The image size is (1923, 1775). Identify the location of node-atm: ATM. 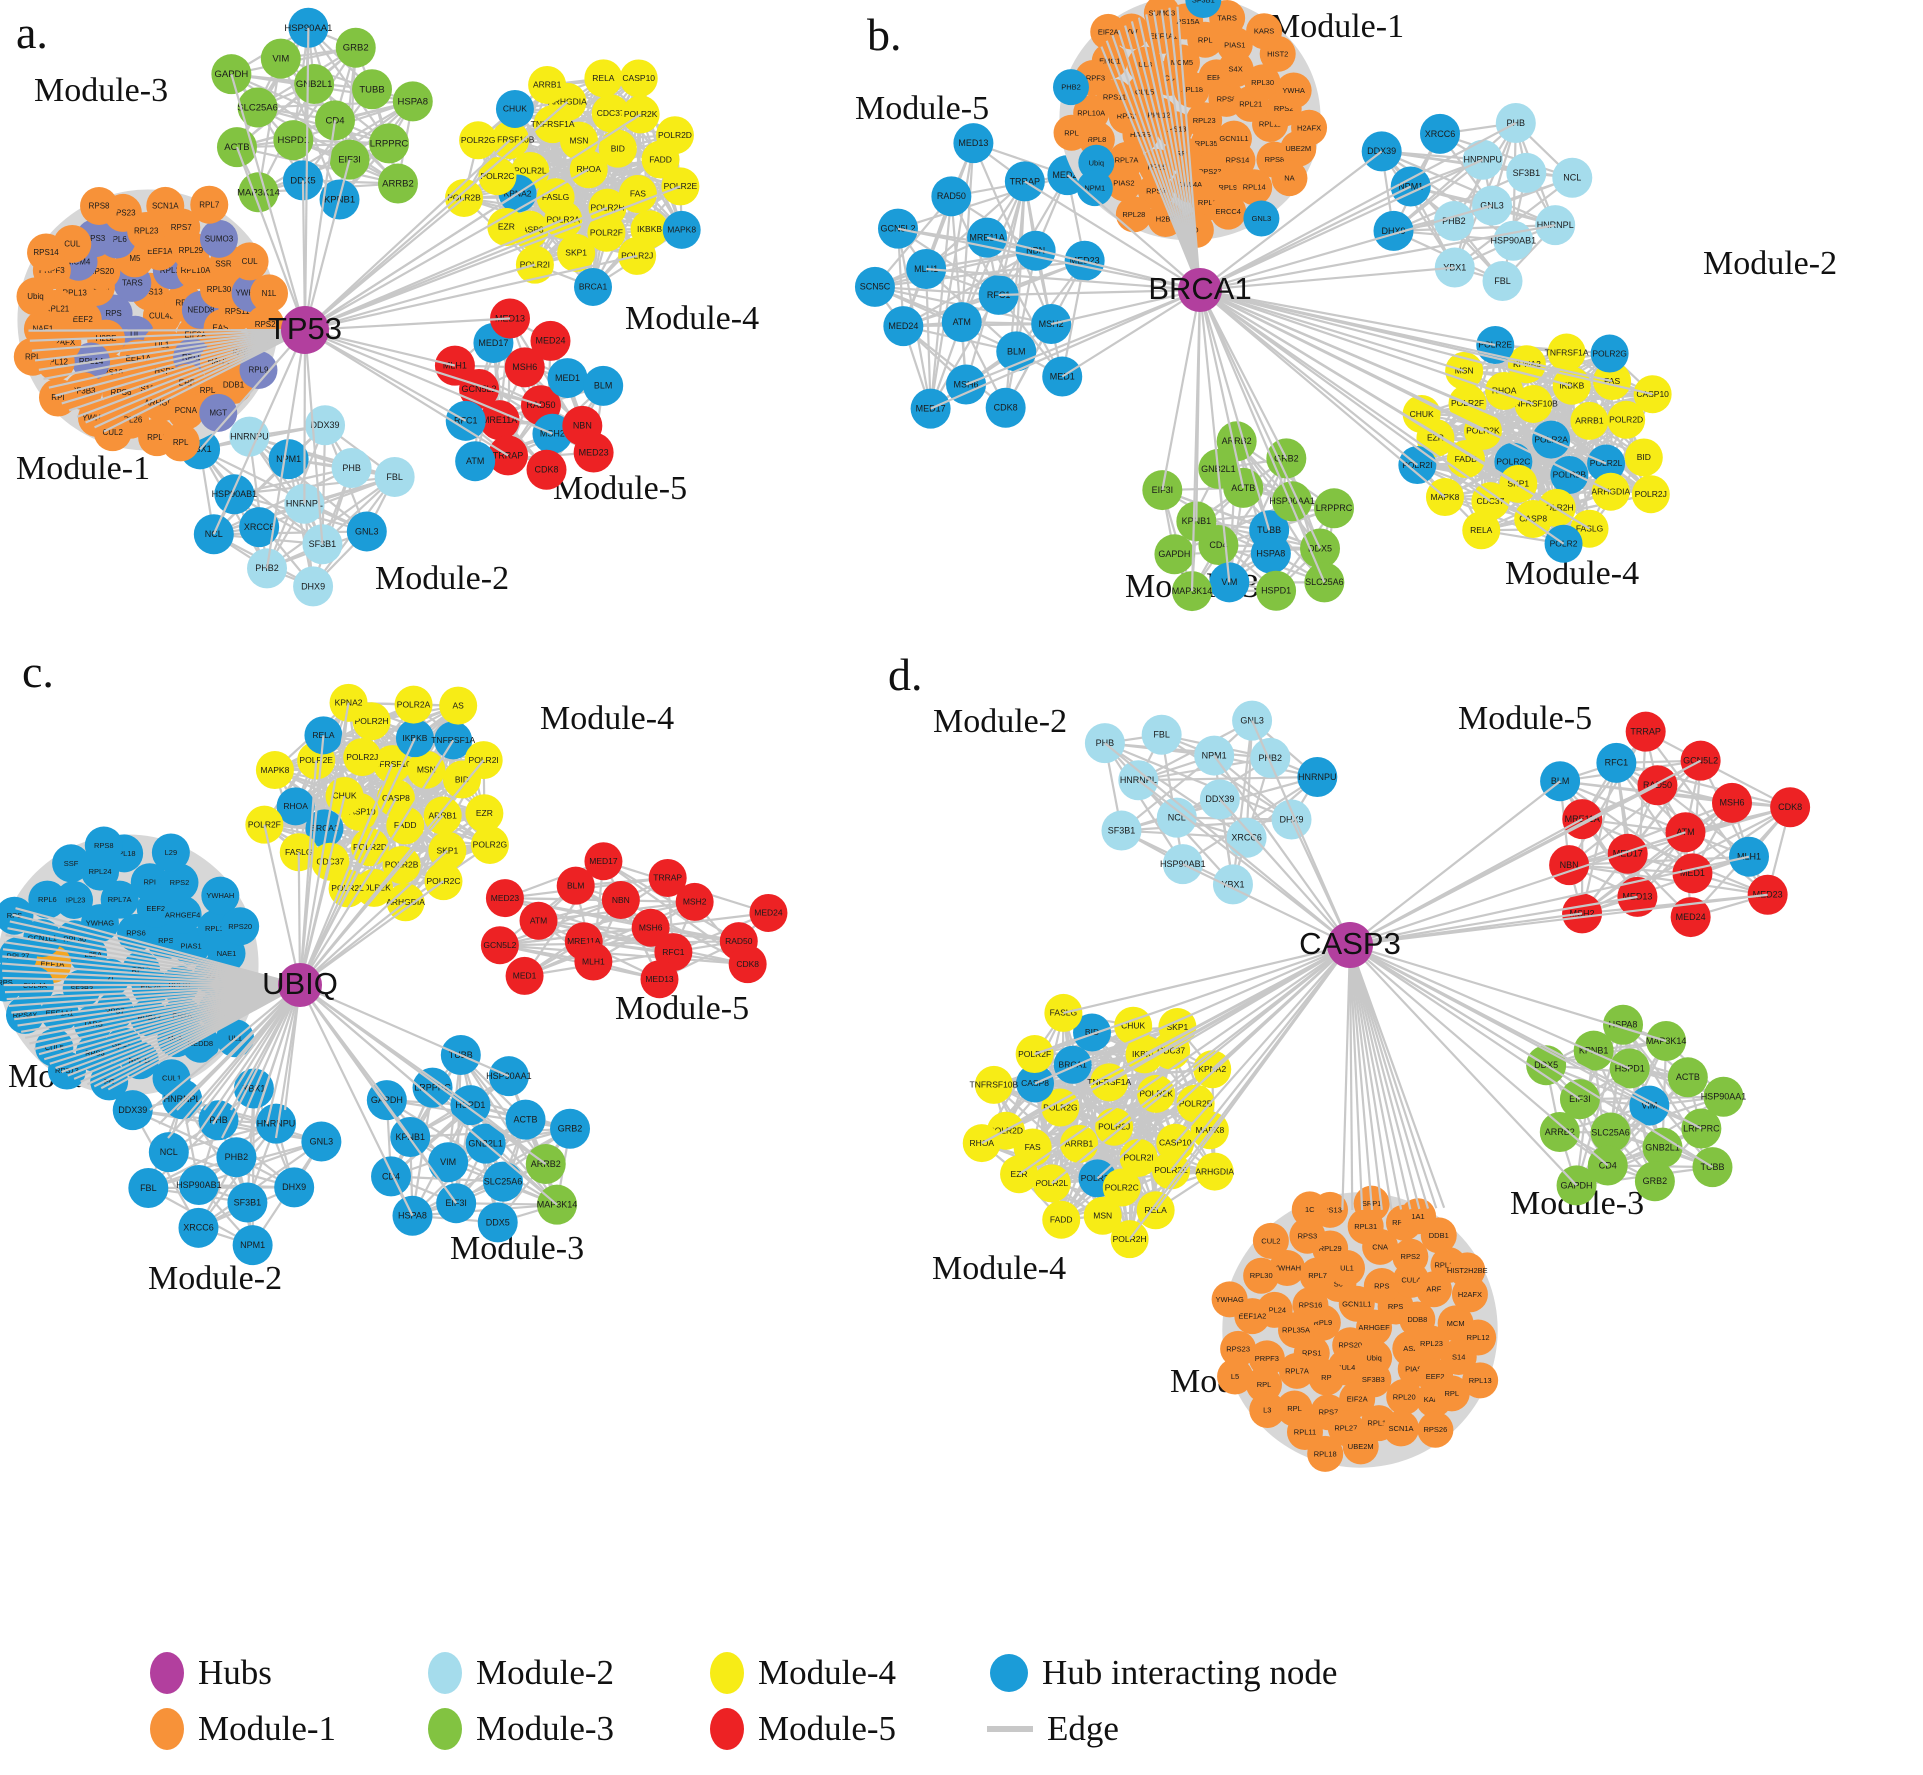
(538, 920).